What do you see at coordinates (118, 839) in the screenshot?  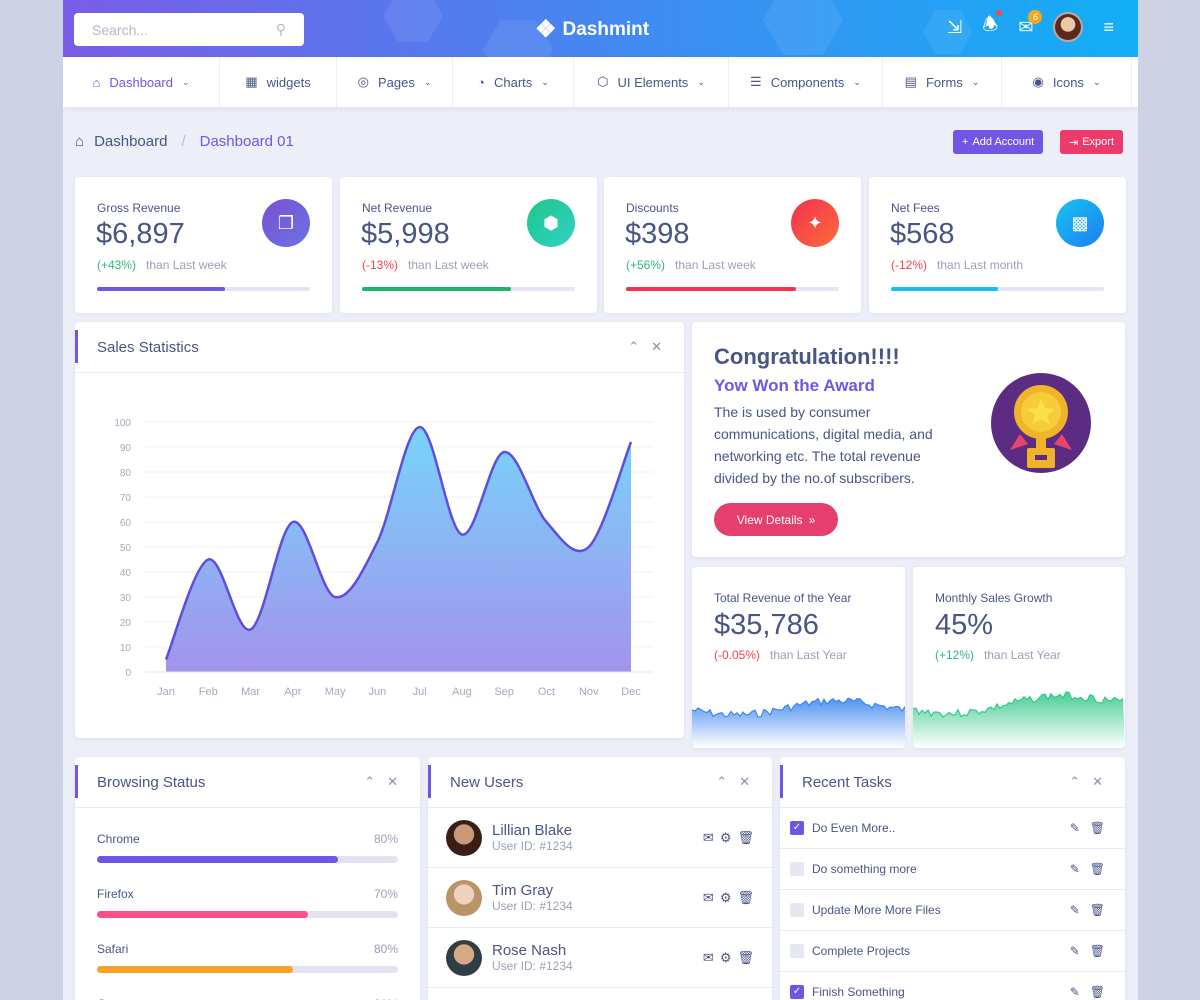 I see `browser-name: Chrome` at bounding box center [118, 839].